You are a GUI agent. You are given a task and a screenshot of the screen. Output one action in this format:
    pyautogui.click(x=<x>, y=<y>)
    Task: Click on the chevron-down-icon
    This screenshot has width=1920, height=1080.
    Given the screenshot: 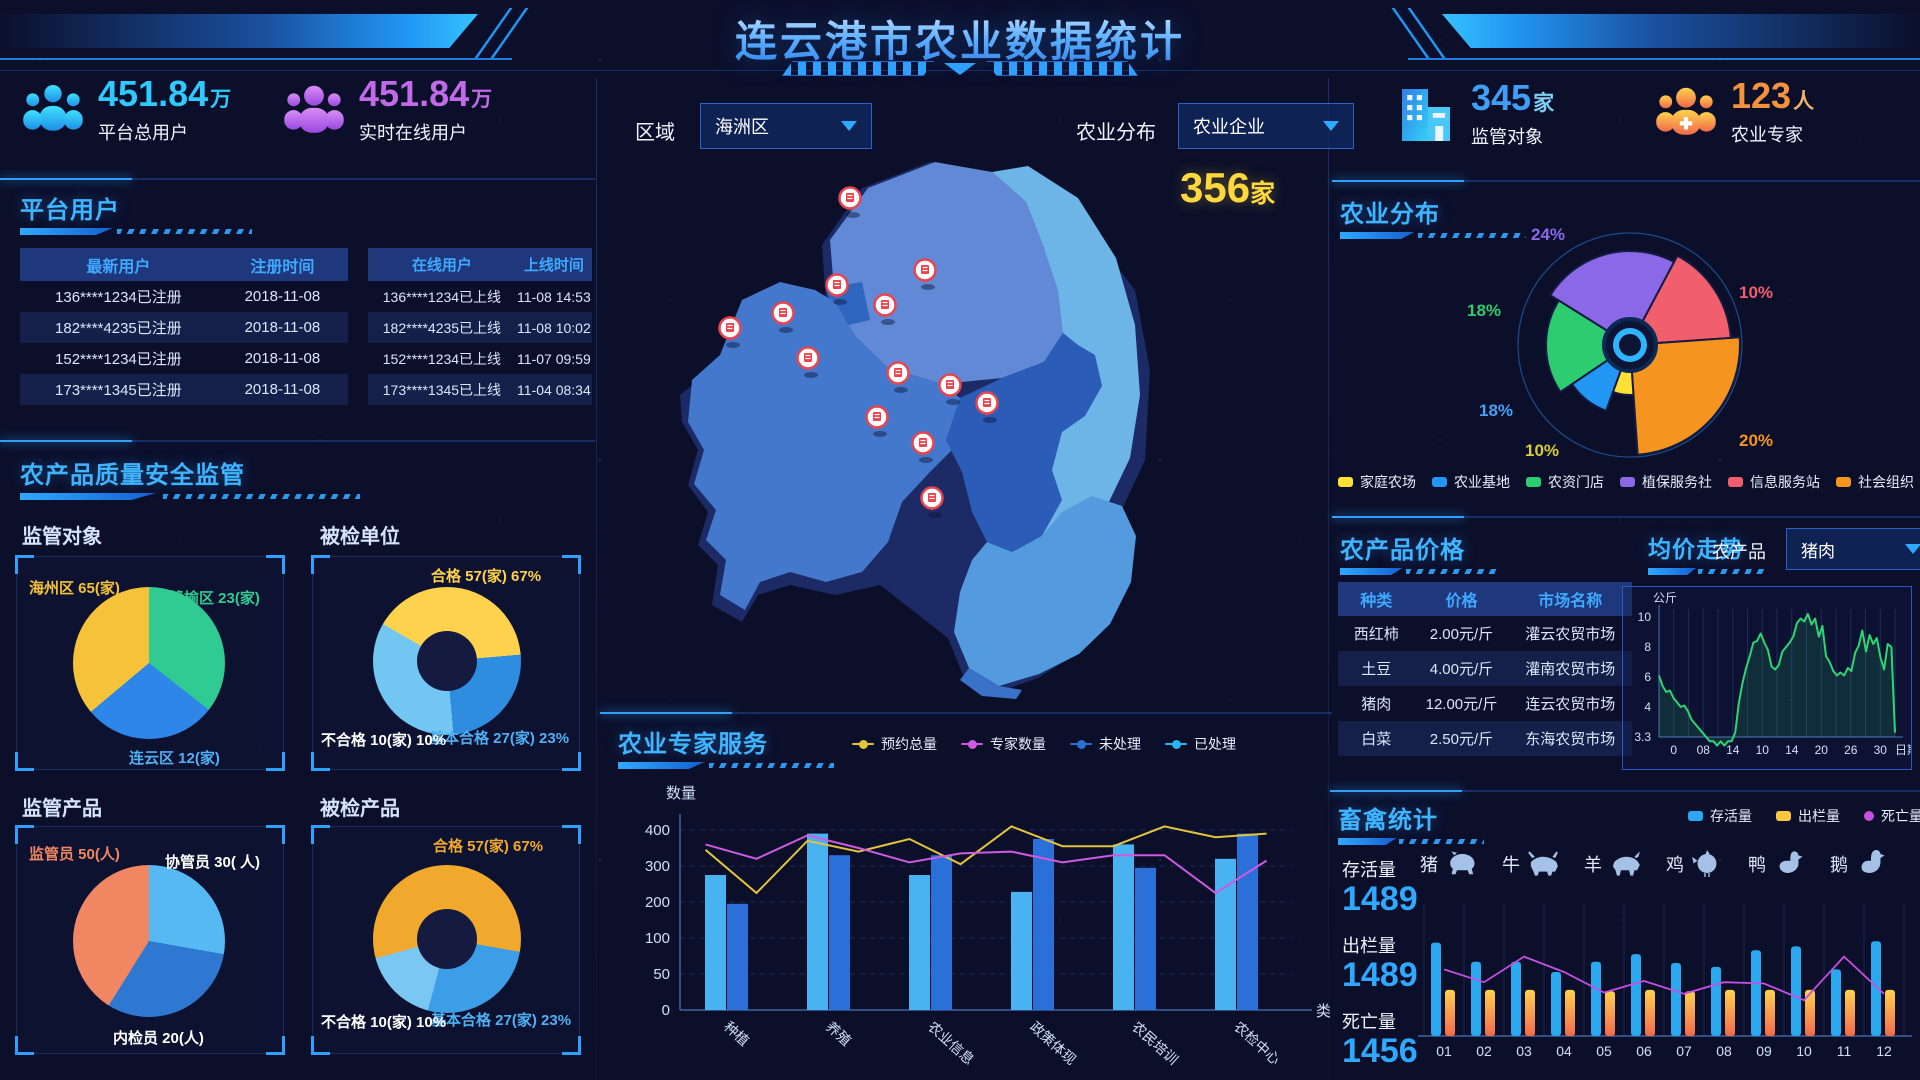 What is the action you would take?
    pyautogui.click(x=1331, y=126)
    